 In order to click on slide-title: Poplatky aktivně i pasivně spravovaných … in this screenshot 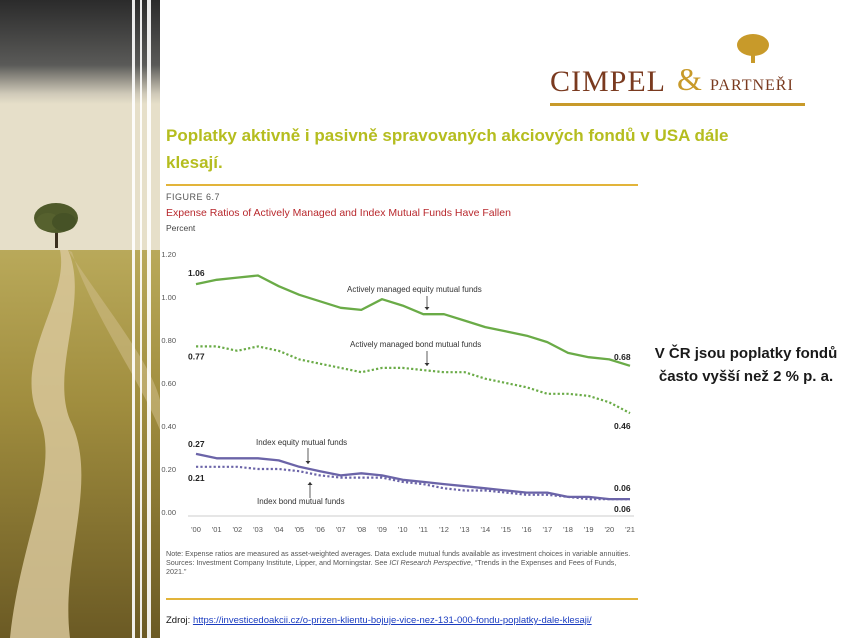, I will do `click(447, 149)`.